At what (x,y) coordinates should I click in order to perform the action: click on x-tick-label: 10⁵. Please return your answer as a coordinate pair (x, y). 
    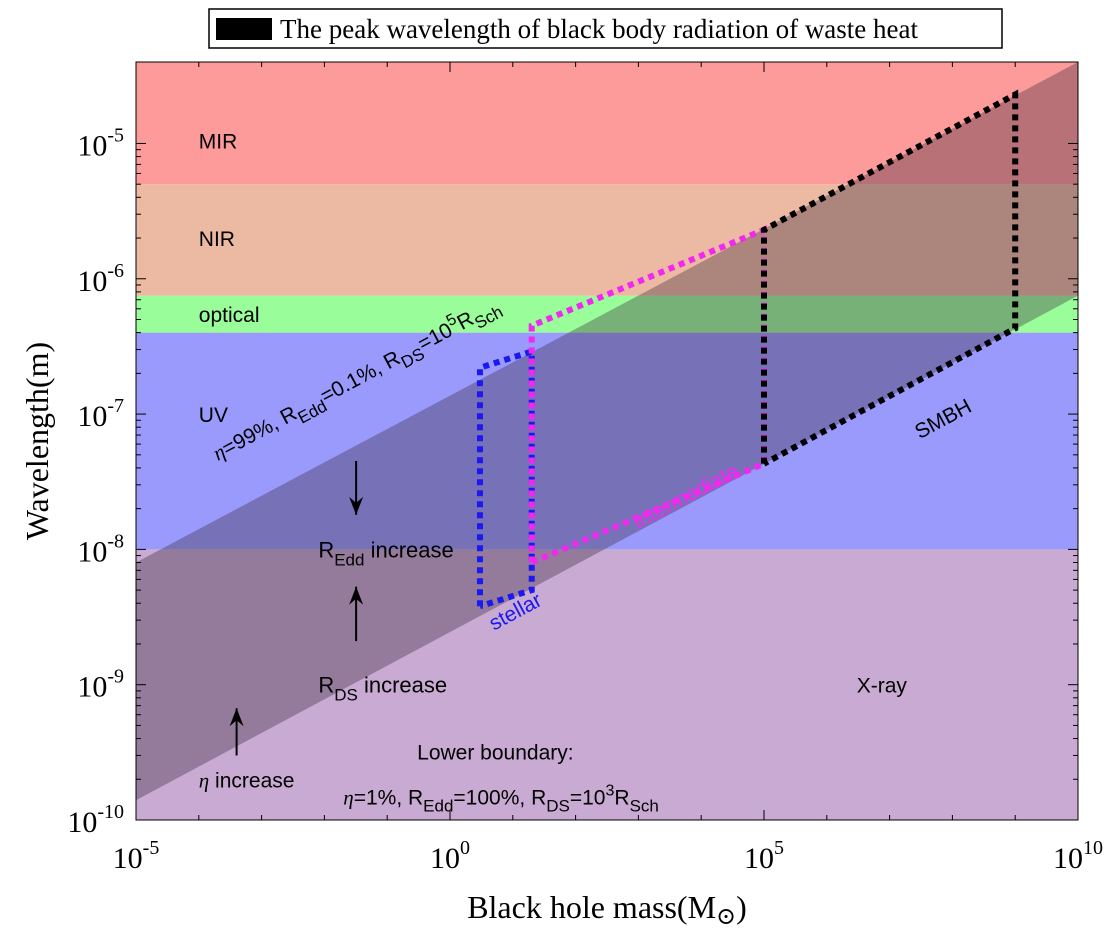
    Looking at the image, I should click on (764, 856).